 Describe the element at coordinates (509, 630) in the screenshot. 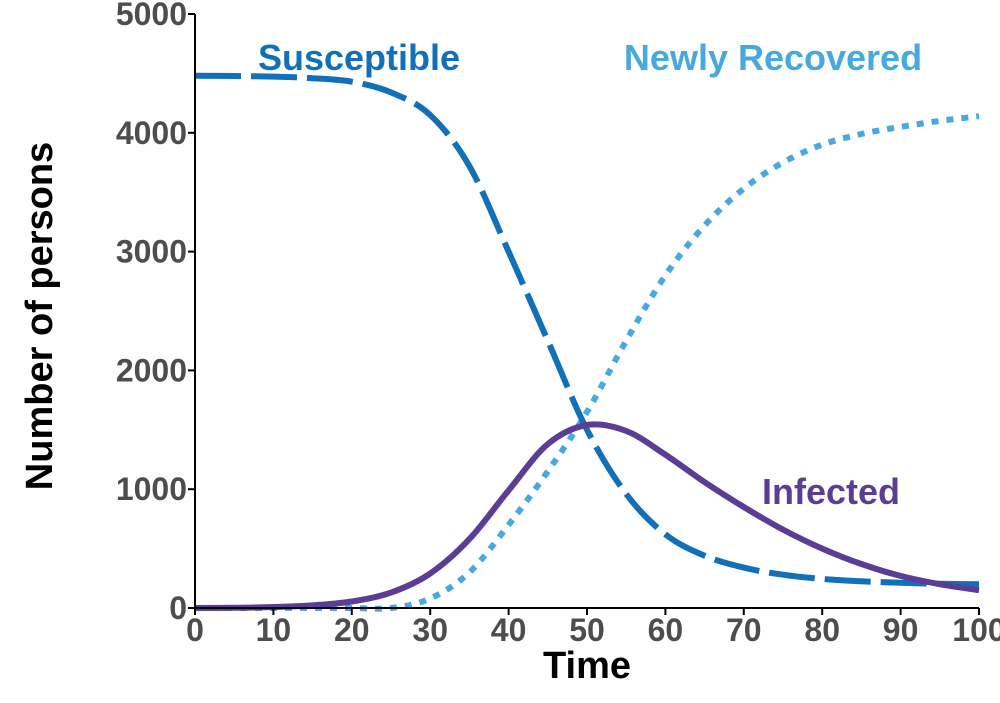

I see `x-tick-label: 40` at that location.